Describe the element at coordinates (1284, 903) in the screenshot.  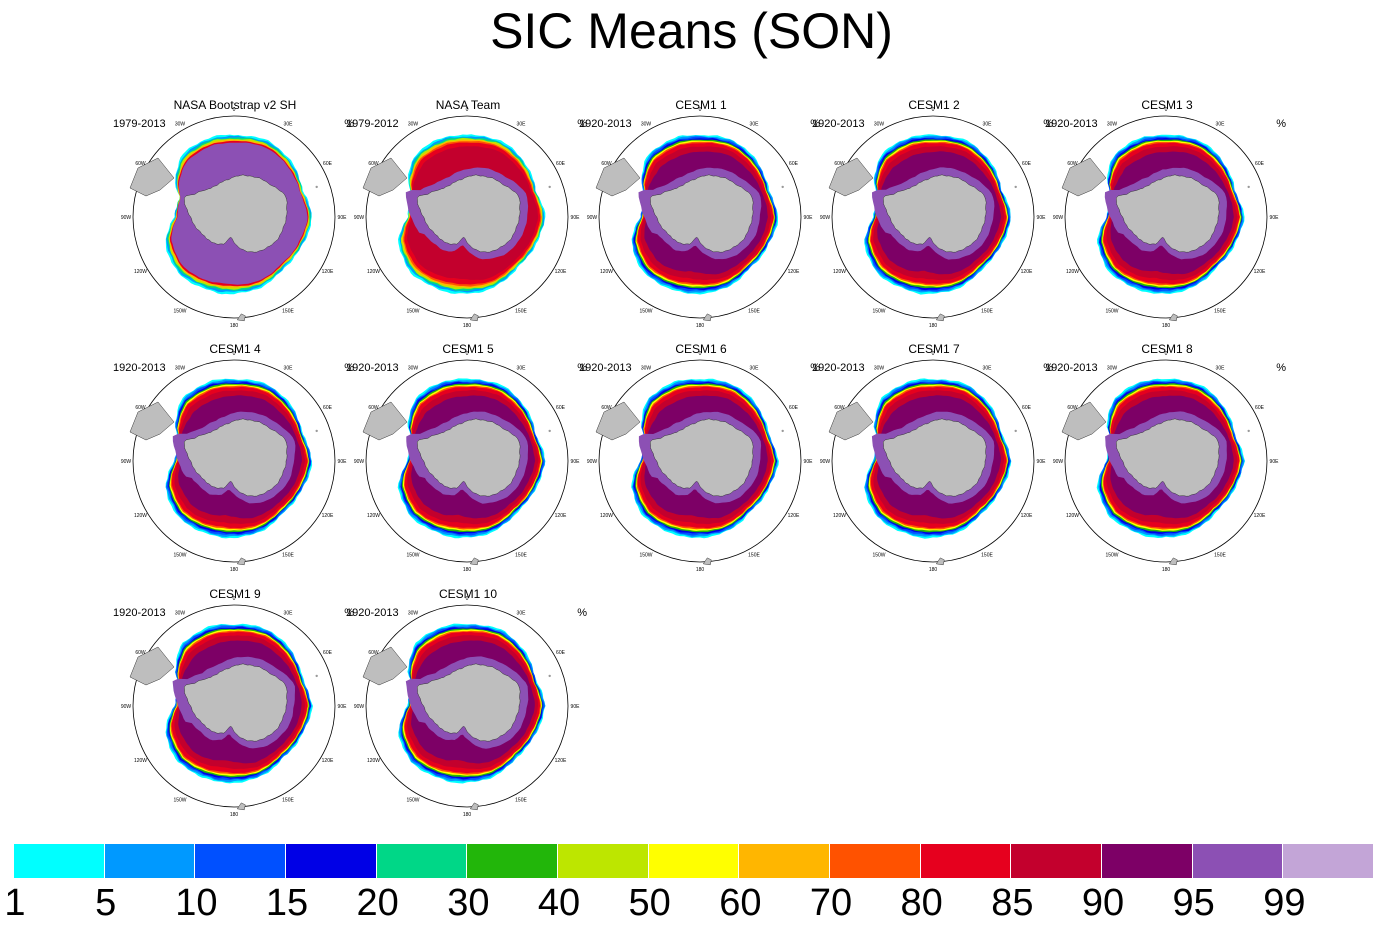
I see `colorbar-tick-label: 99` at that location.